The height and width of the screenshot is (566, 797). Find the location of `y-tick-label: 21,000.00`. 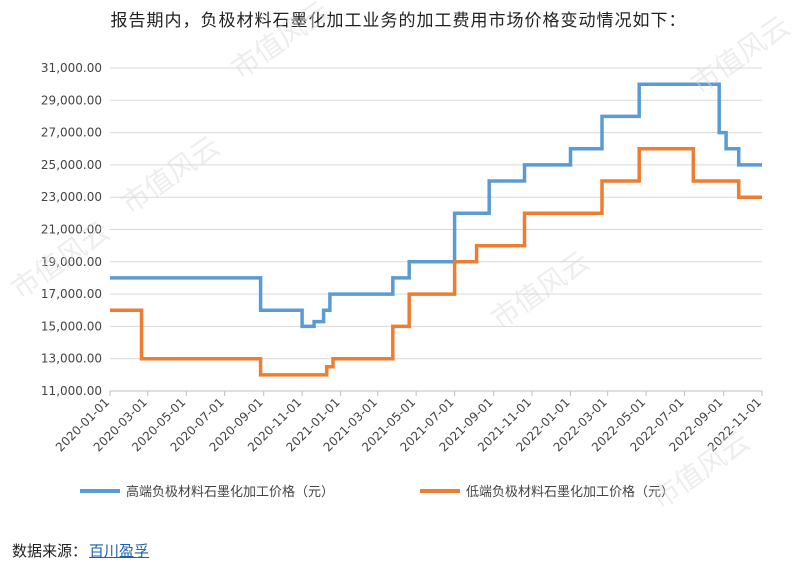

y-tick-label: 21,000.00 is located at coordinates (71, 230).